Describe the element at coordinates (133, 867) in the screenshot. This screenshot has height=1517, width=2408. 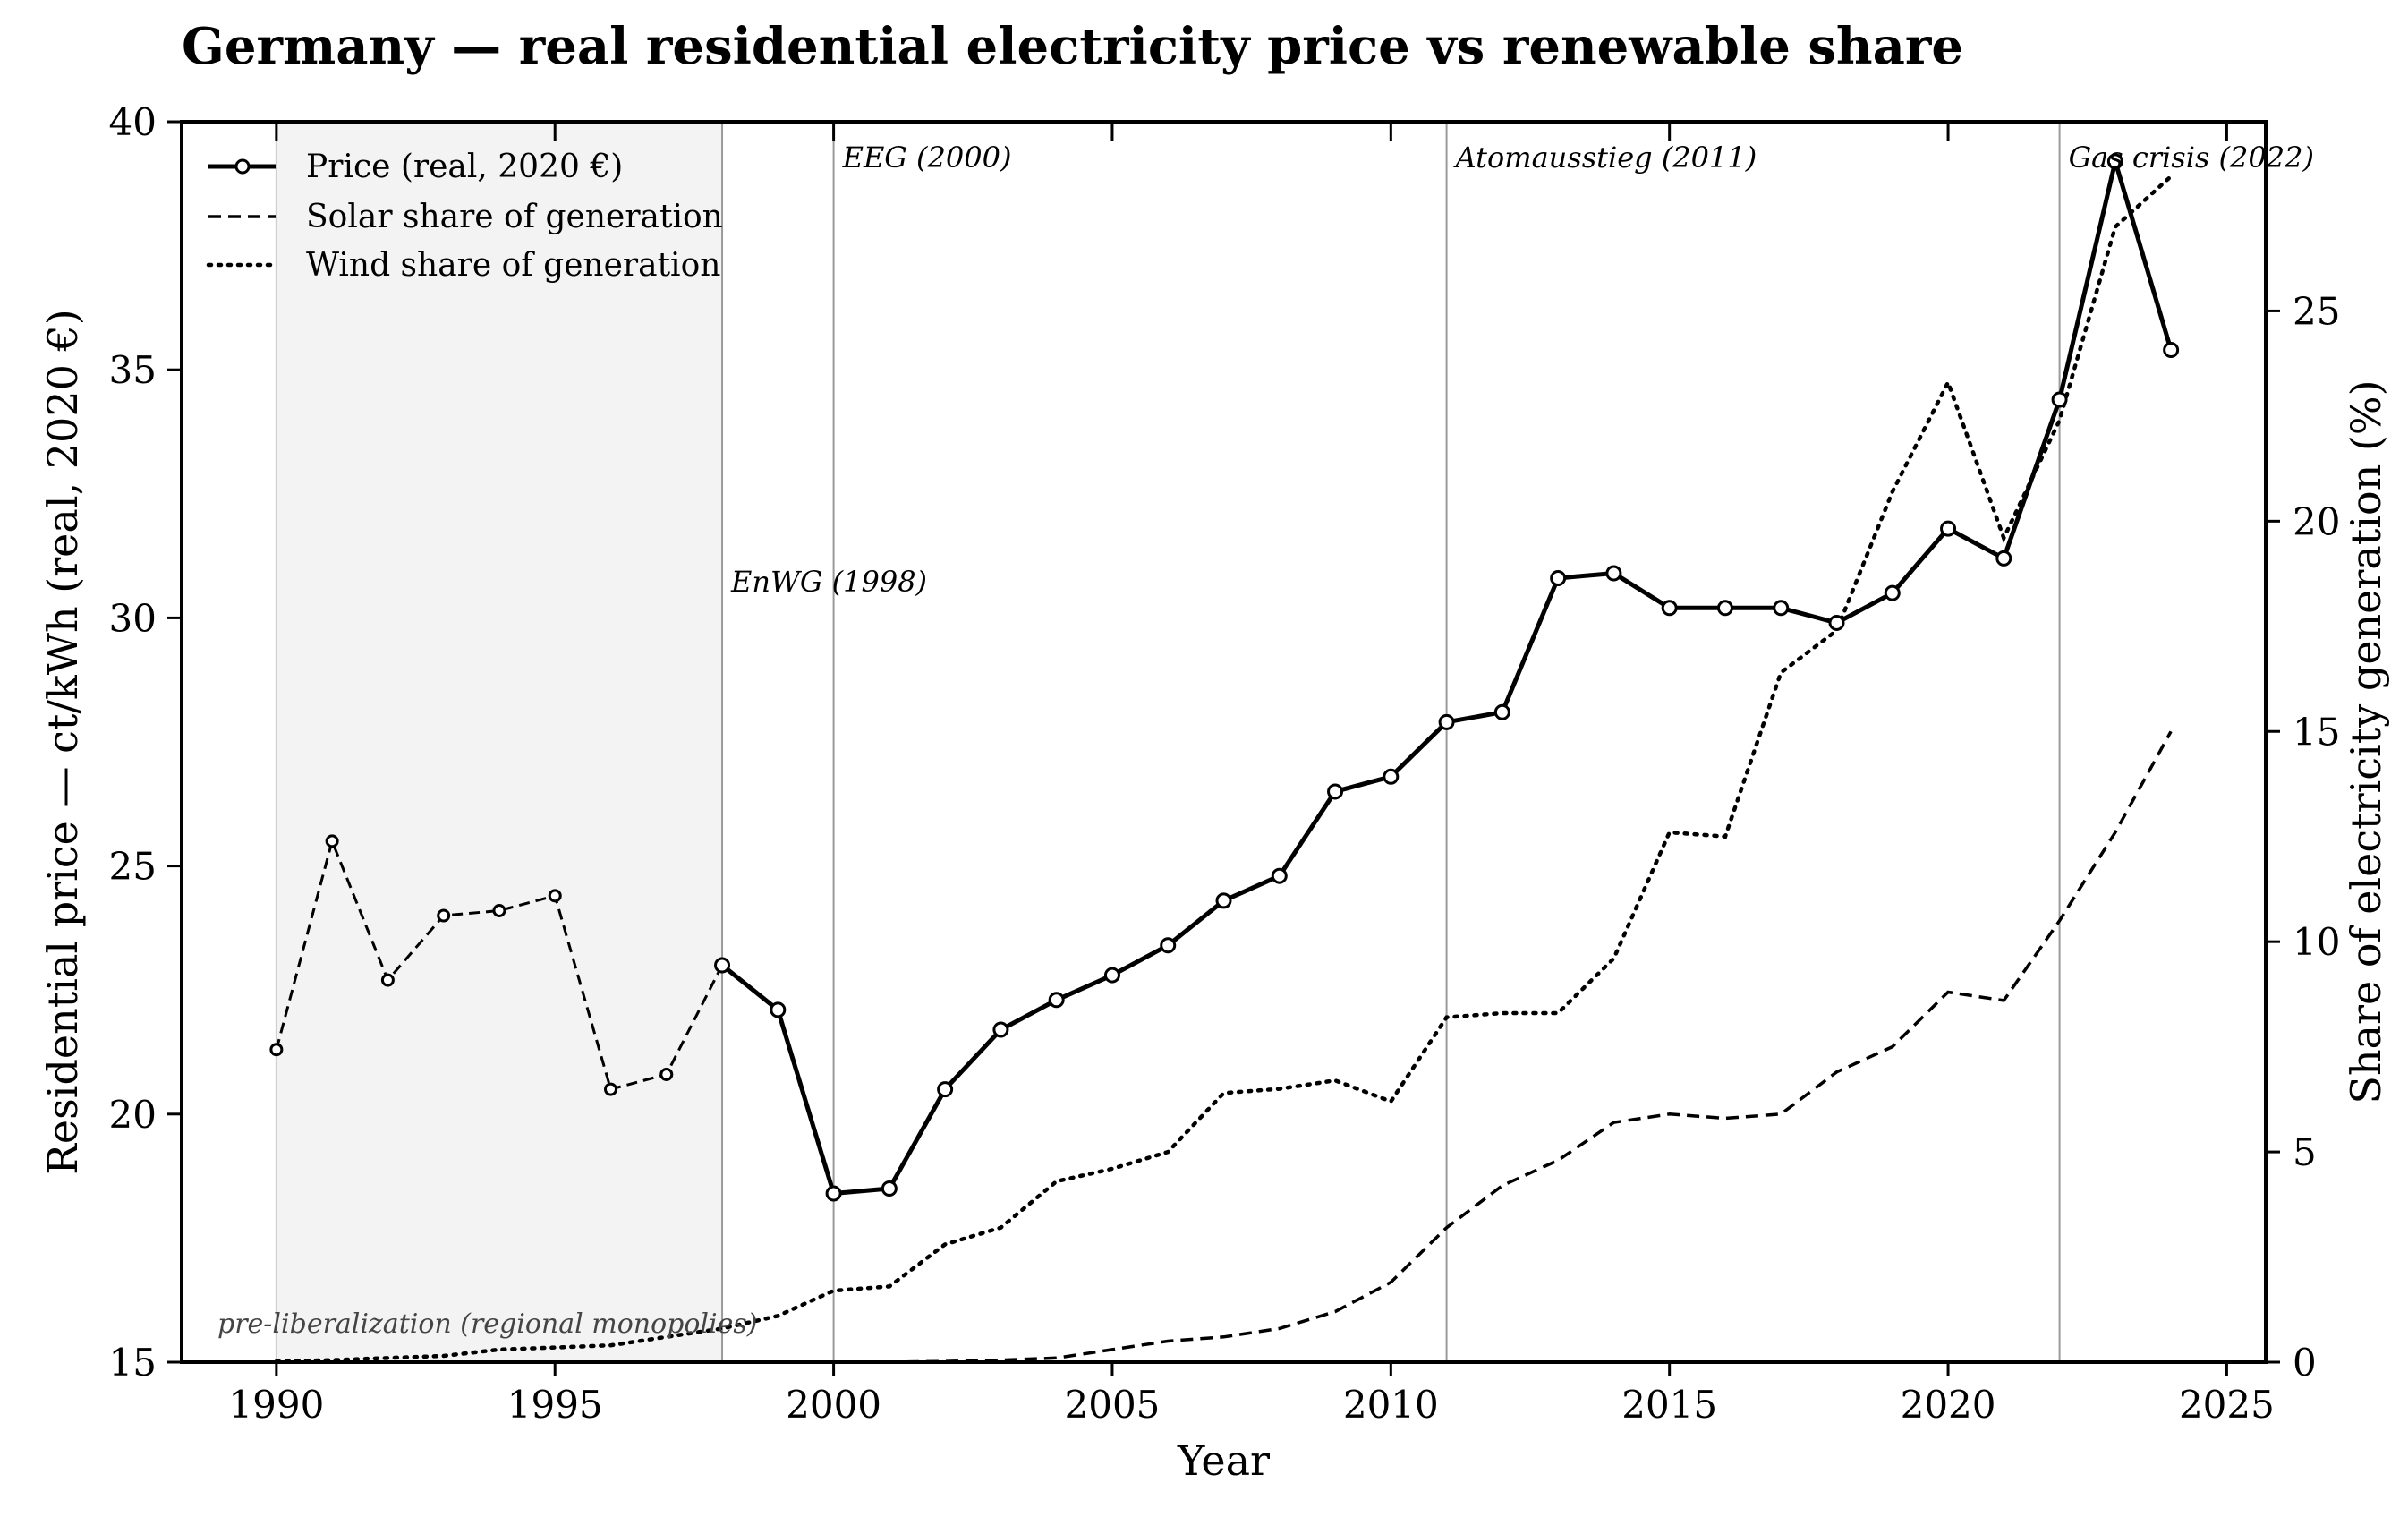
I see `y-left-tick-label-25: 25` at that location.